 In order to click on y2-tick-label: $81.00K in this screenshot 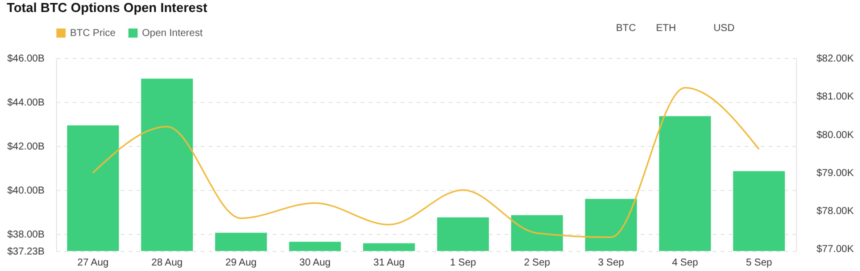, I will do `click(835, 97)`.